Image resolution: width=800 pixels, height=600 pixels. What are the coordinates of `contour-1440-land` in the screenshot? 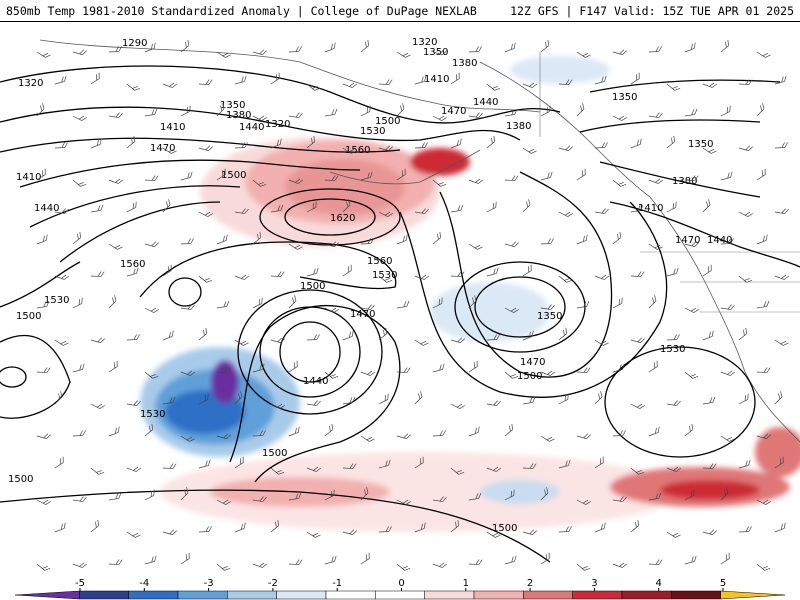 It's located at (704, 234).